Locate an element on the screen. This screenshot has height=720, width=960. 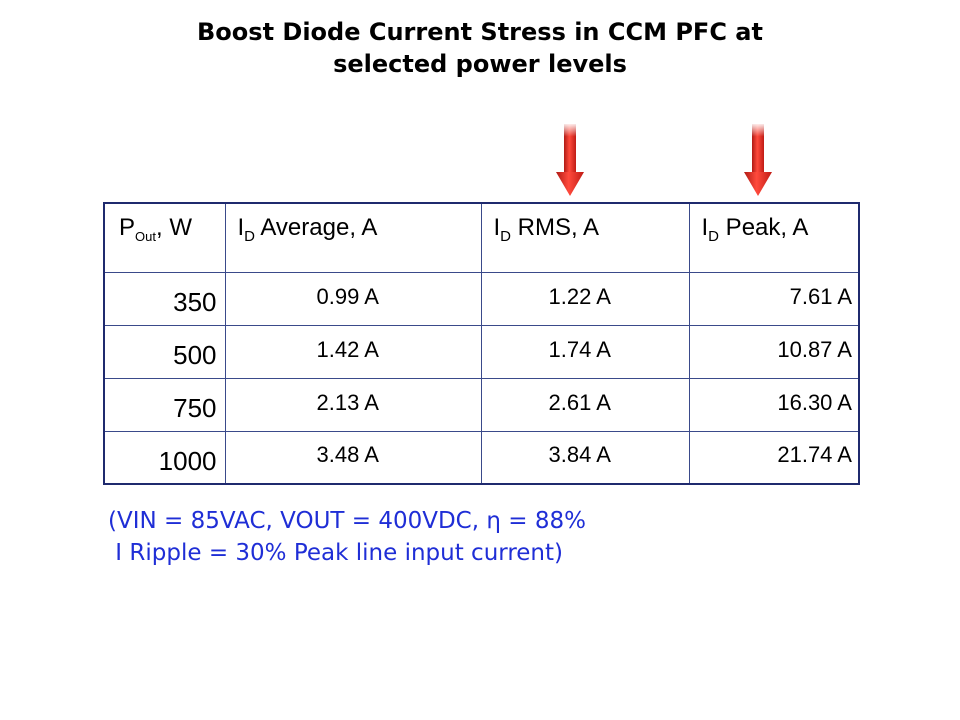
header-pout: POut, W is located at coordinates (164, 237).